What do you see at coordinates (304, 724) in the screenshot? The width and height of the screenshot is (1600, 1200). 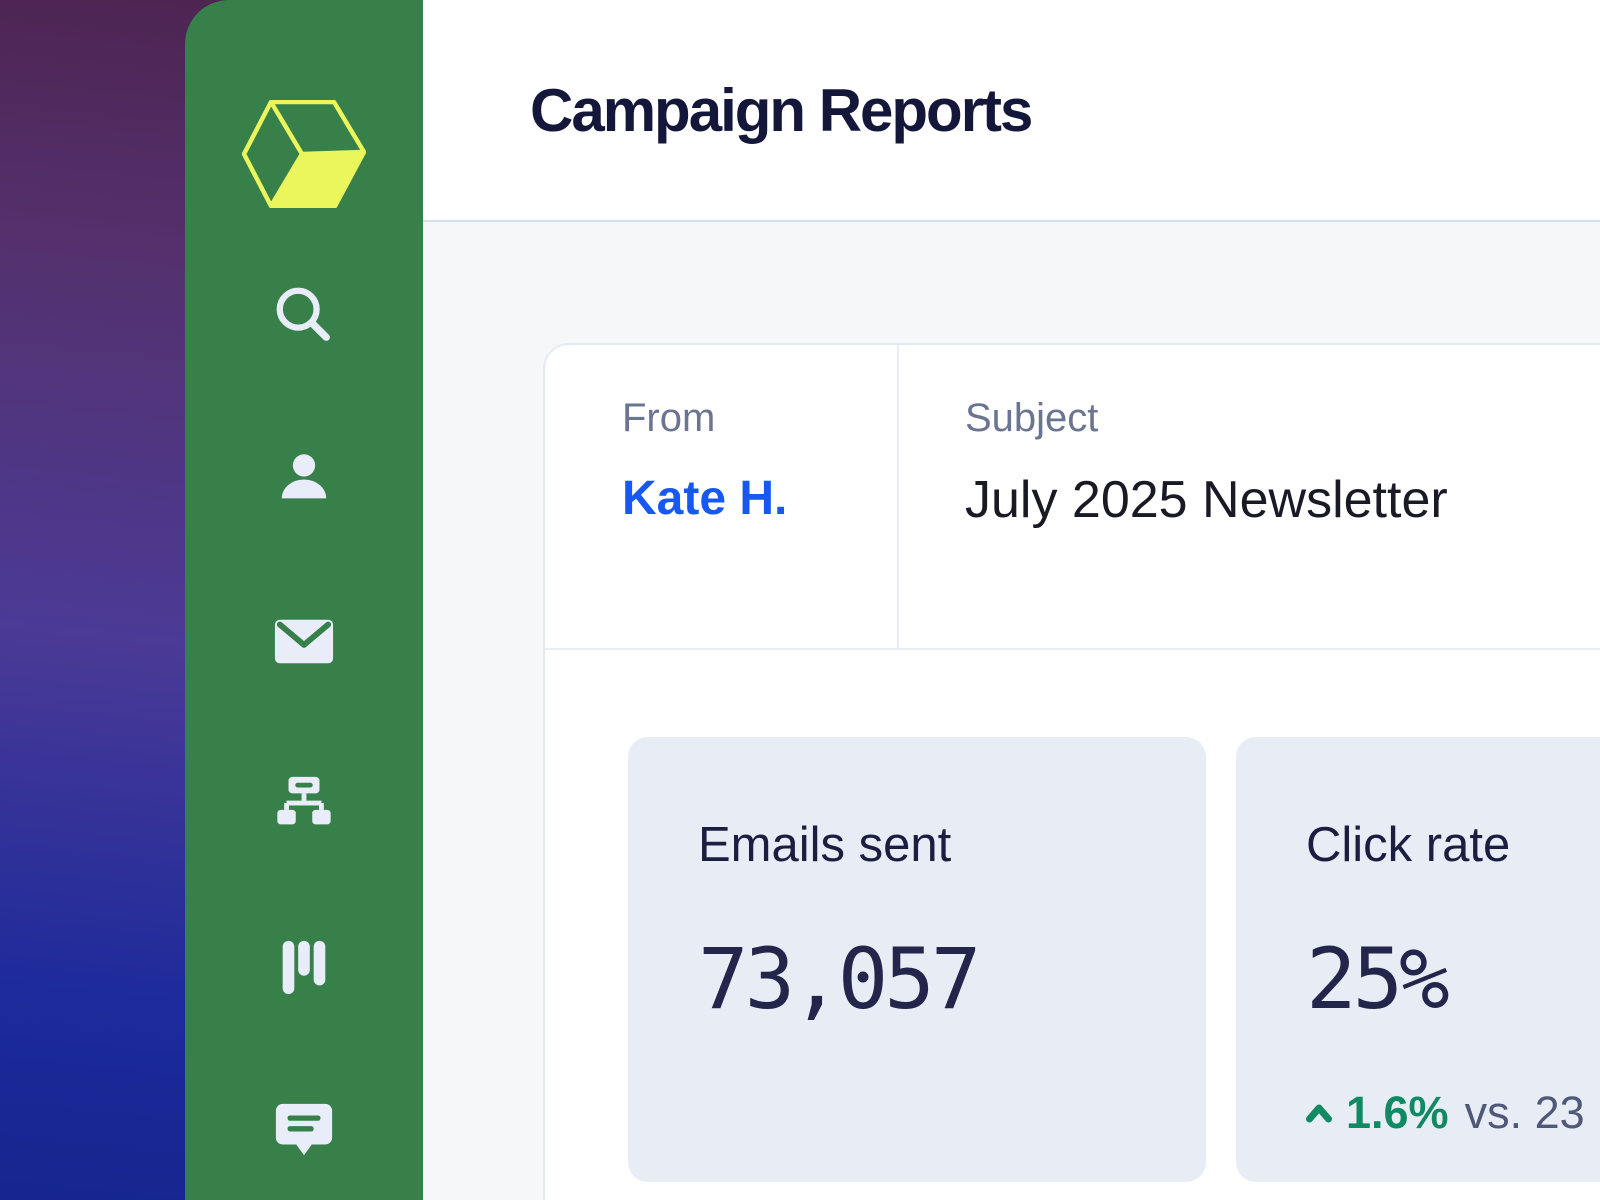 I see `sidebar-nav` at bounding box center [304, 724].